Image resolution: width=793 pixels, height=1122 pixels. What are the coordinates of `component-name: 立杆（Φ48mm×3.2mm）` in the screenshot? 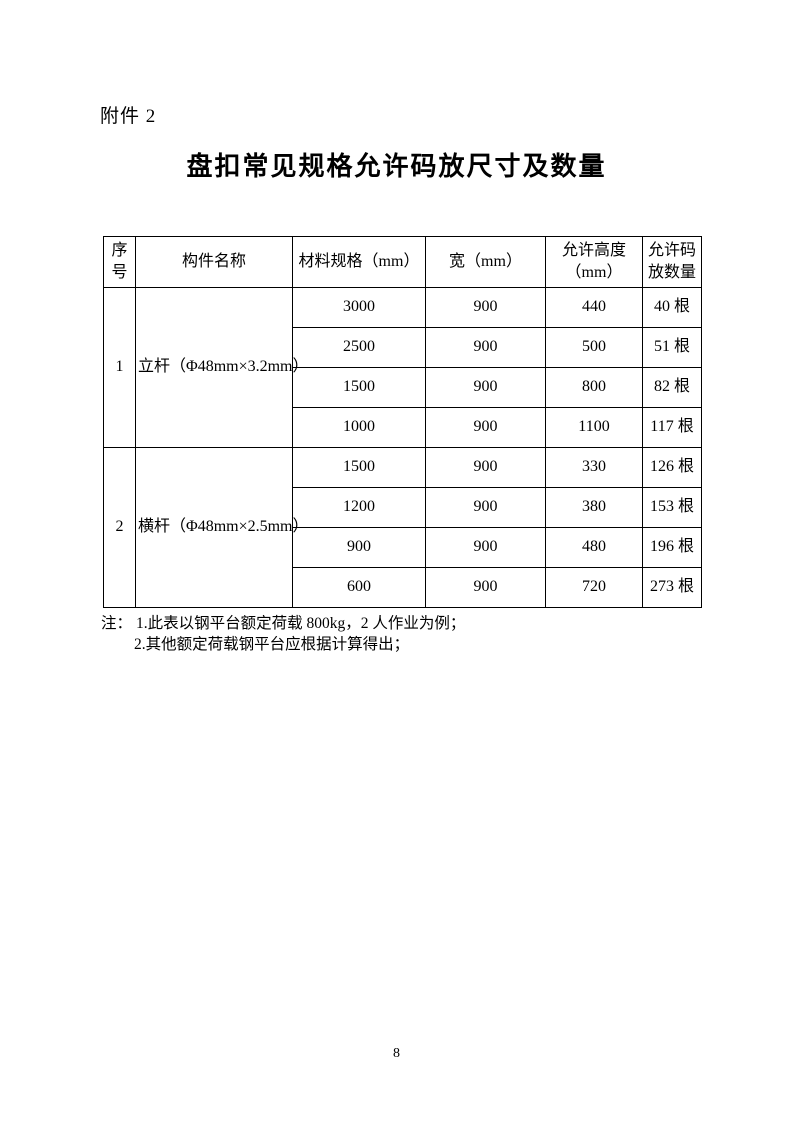 It's located at (222, 367).